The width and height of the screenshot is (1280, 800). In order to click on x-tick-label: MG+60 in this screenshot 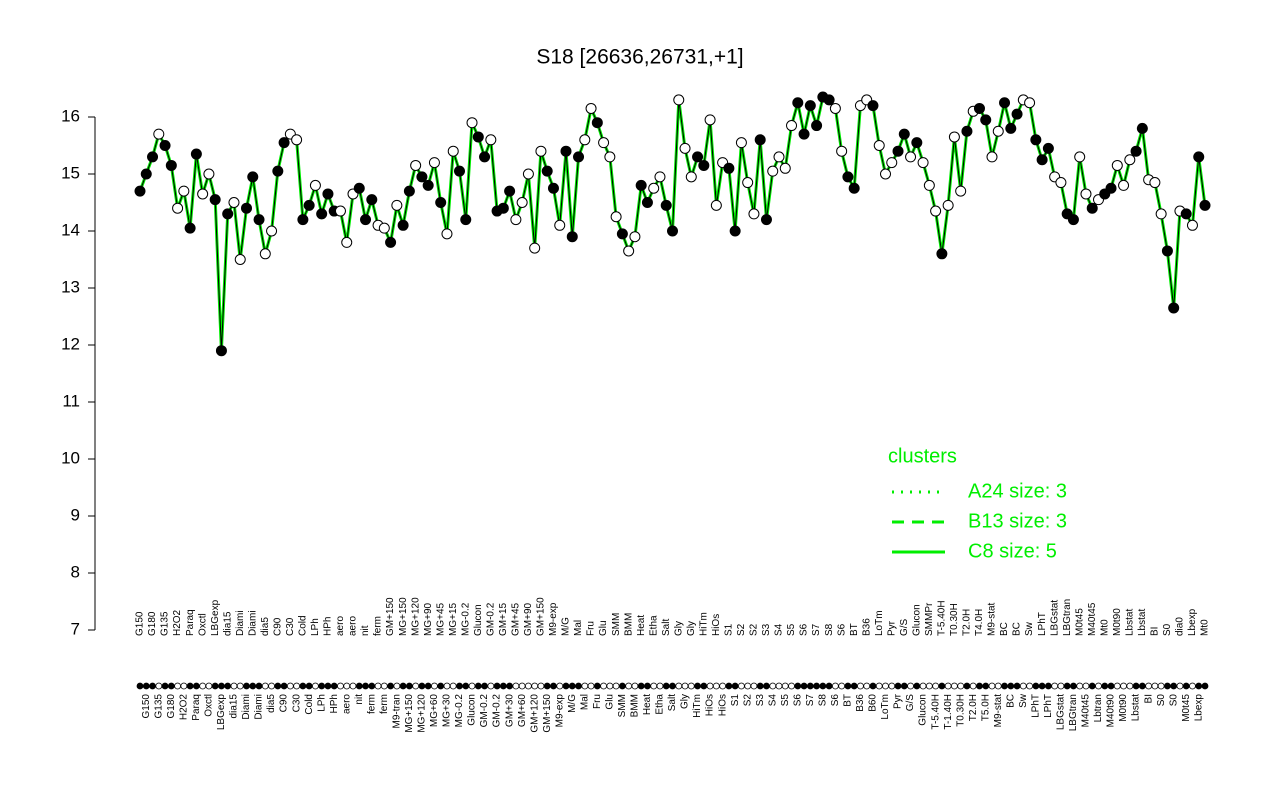, I will do `click(434, 711)`.